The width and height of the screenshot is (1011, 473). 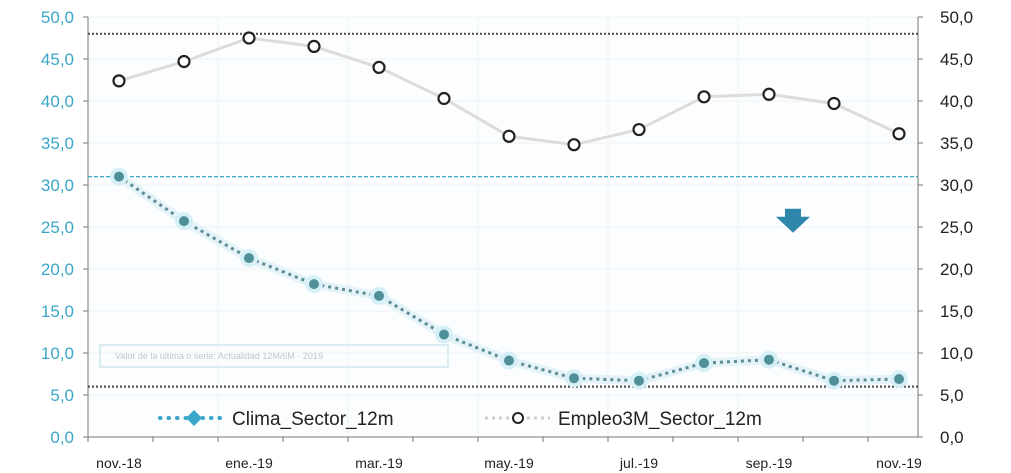 What do you see at coordinates (57, 227) in the screenshot?
I see `y-tick-label-left: 25,0` at bounding box center [57, 227].